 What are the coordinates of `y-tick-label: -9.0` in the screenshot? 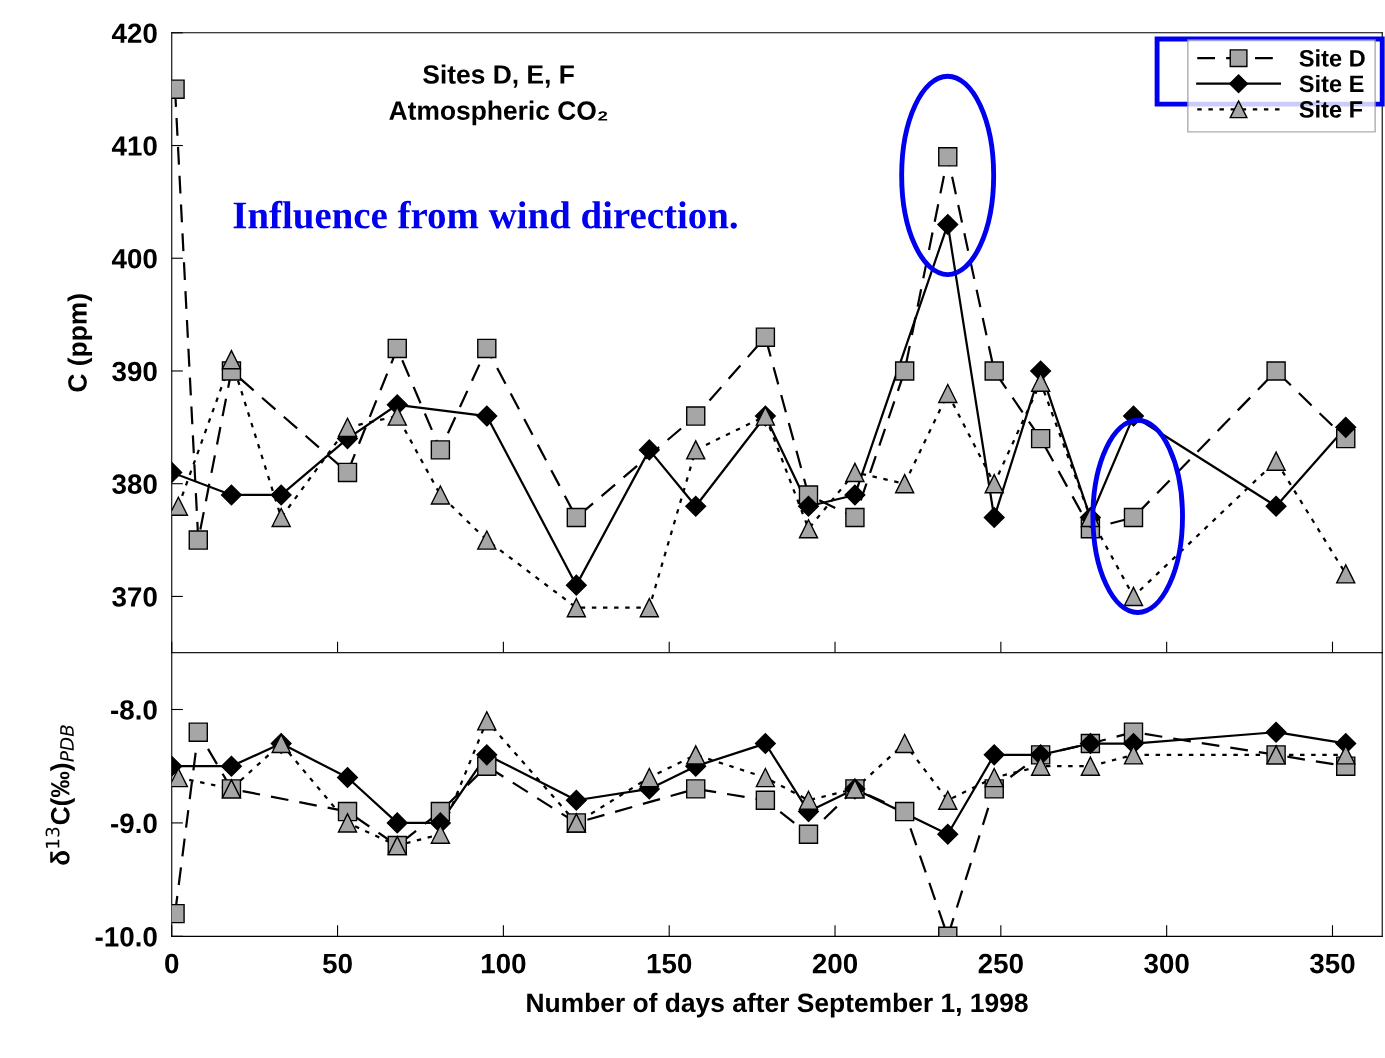 It's located at (134, 823).